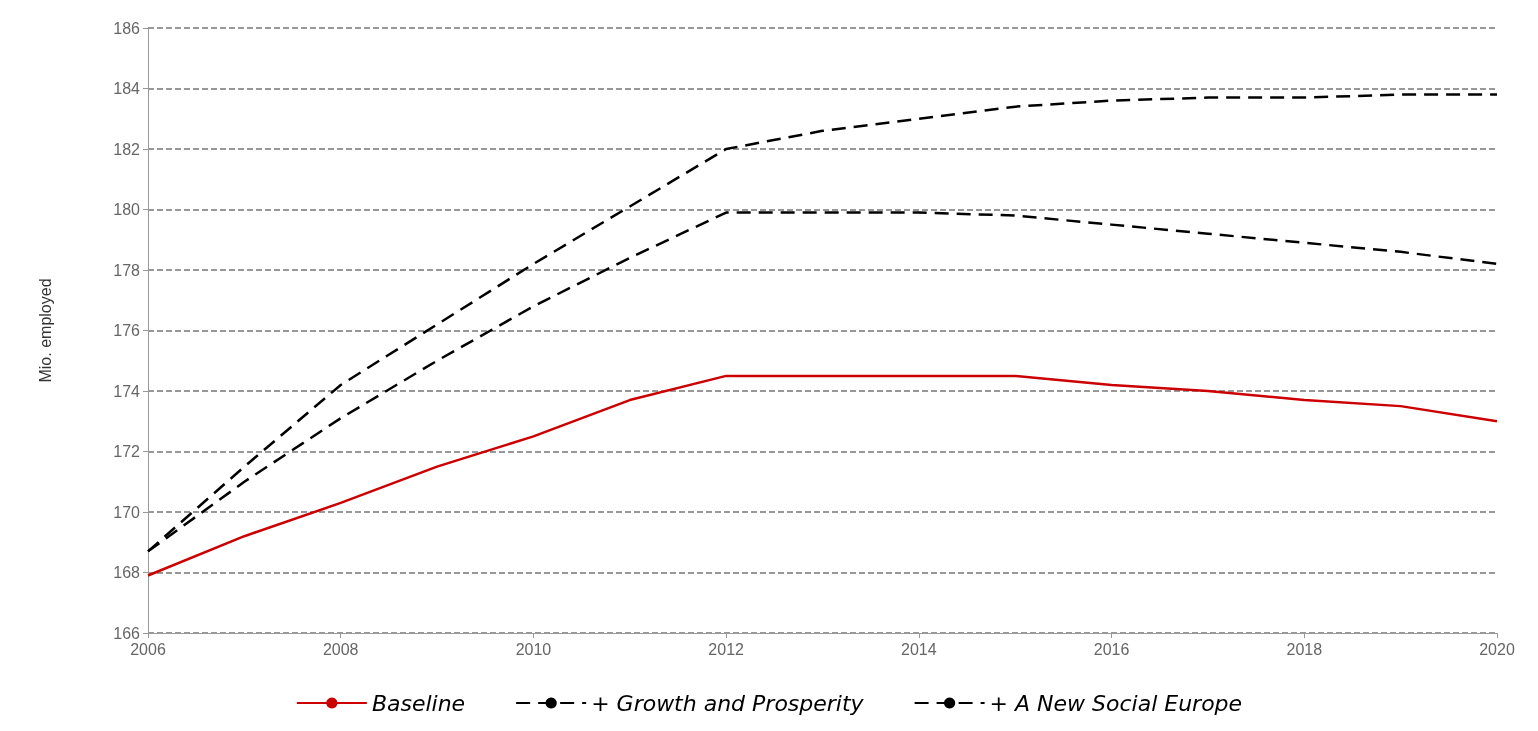 Image resolution: width=1538 pixels, height=731 pixels. Describe the element at coordinates (127, 88) in the screenshot. I see `y-tick-label: 184` at that location.